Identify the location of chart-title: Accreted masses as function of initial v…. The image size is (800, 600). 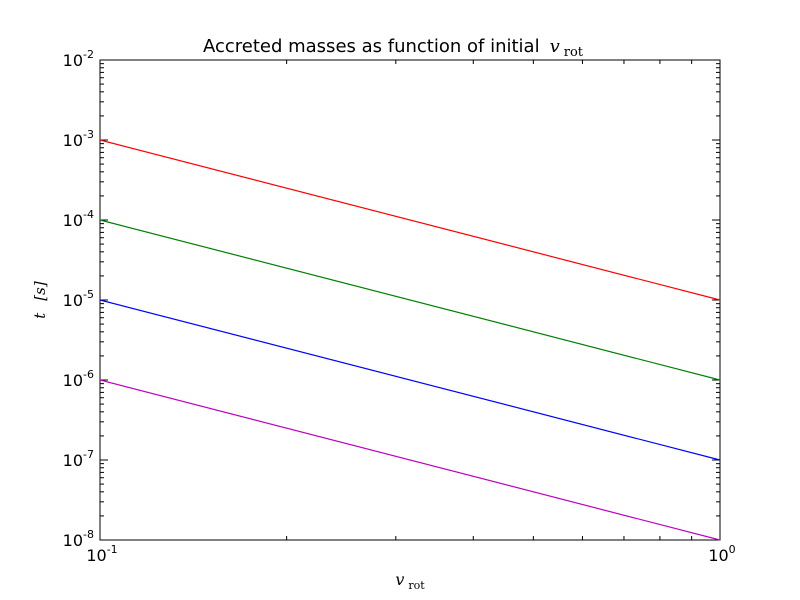
(393, 48).